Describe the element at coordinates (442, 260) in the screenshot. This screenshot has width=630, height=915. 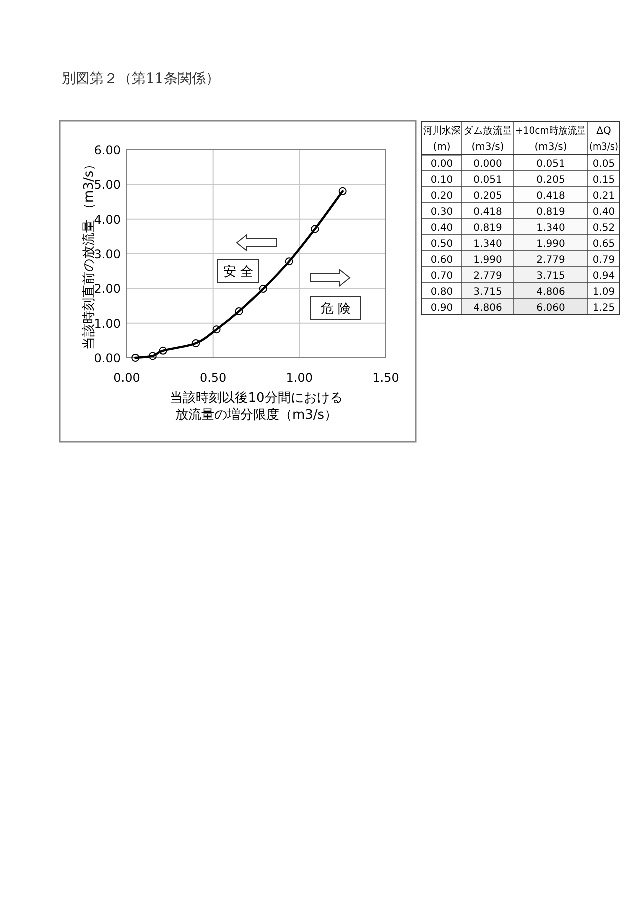
I see `y-tick-label: 0.60` at that location.